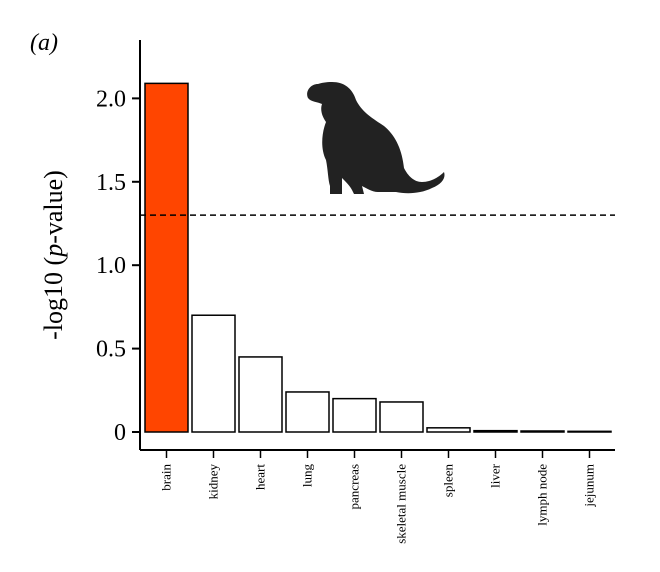  Describe the element at coordinates (401, 504) in the screenshot. I see `x-tick-label: skeletal muscle` at that location.